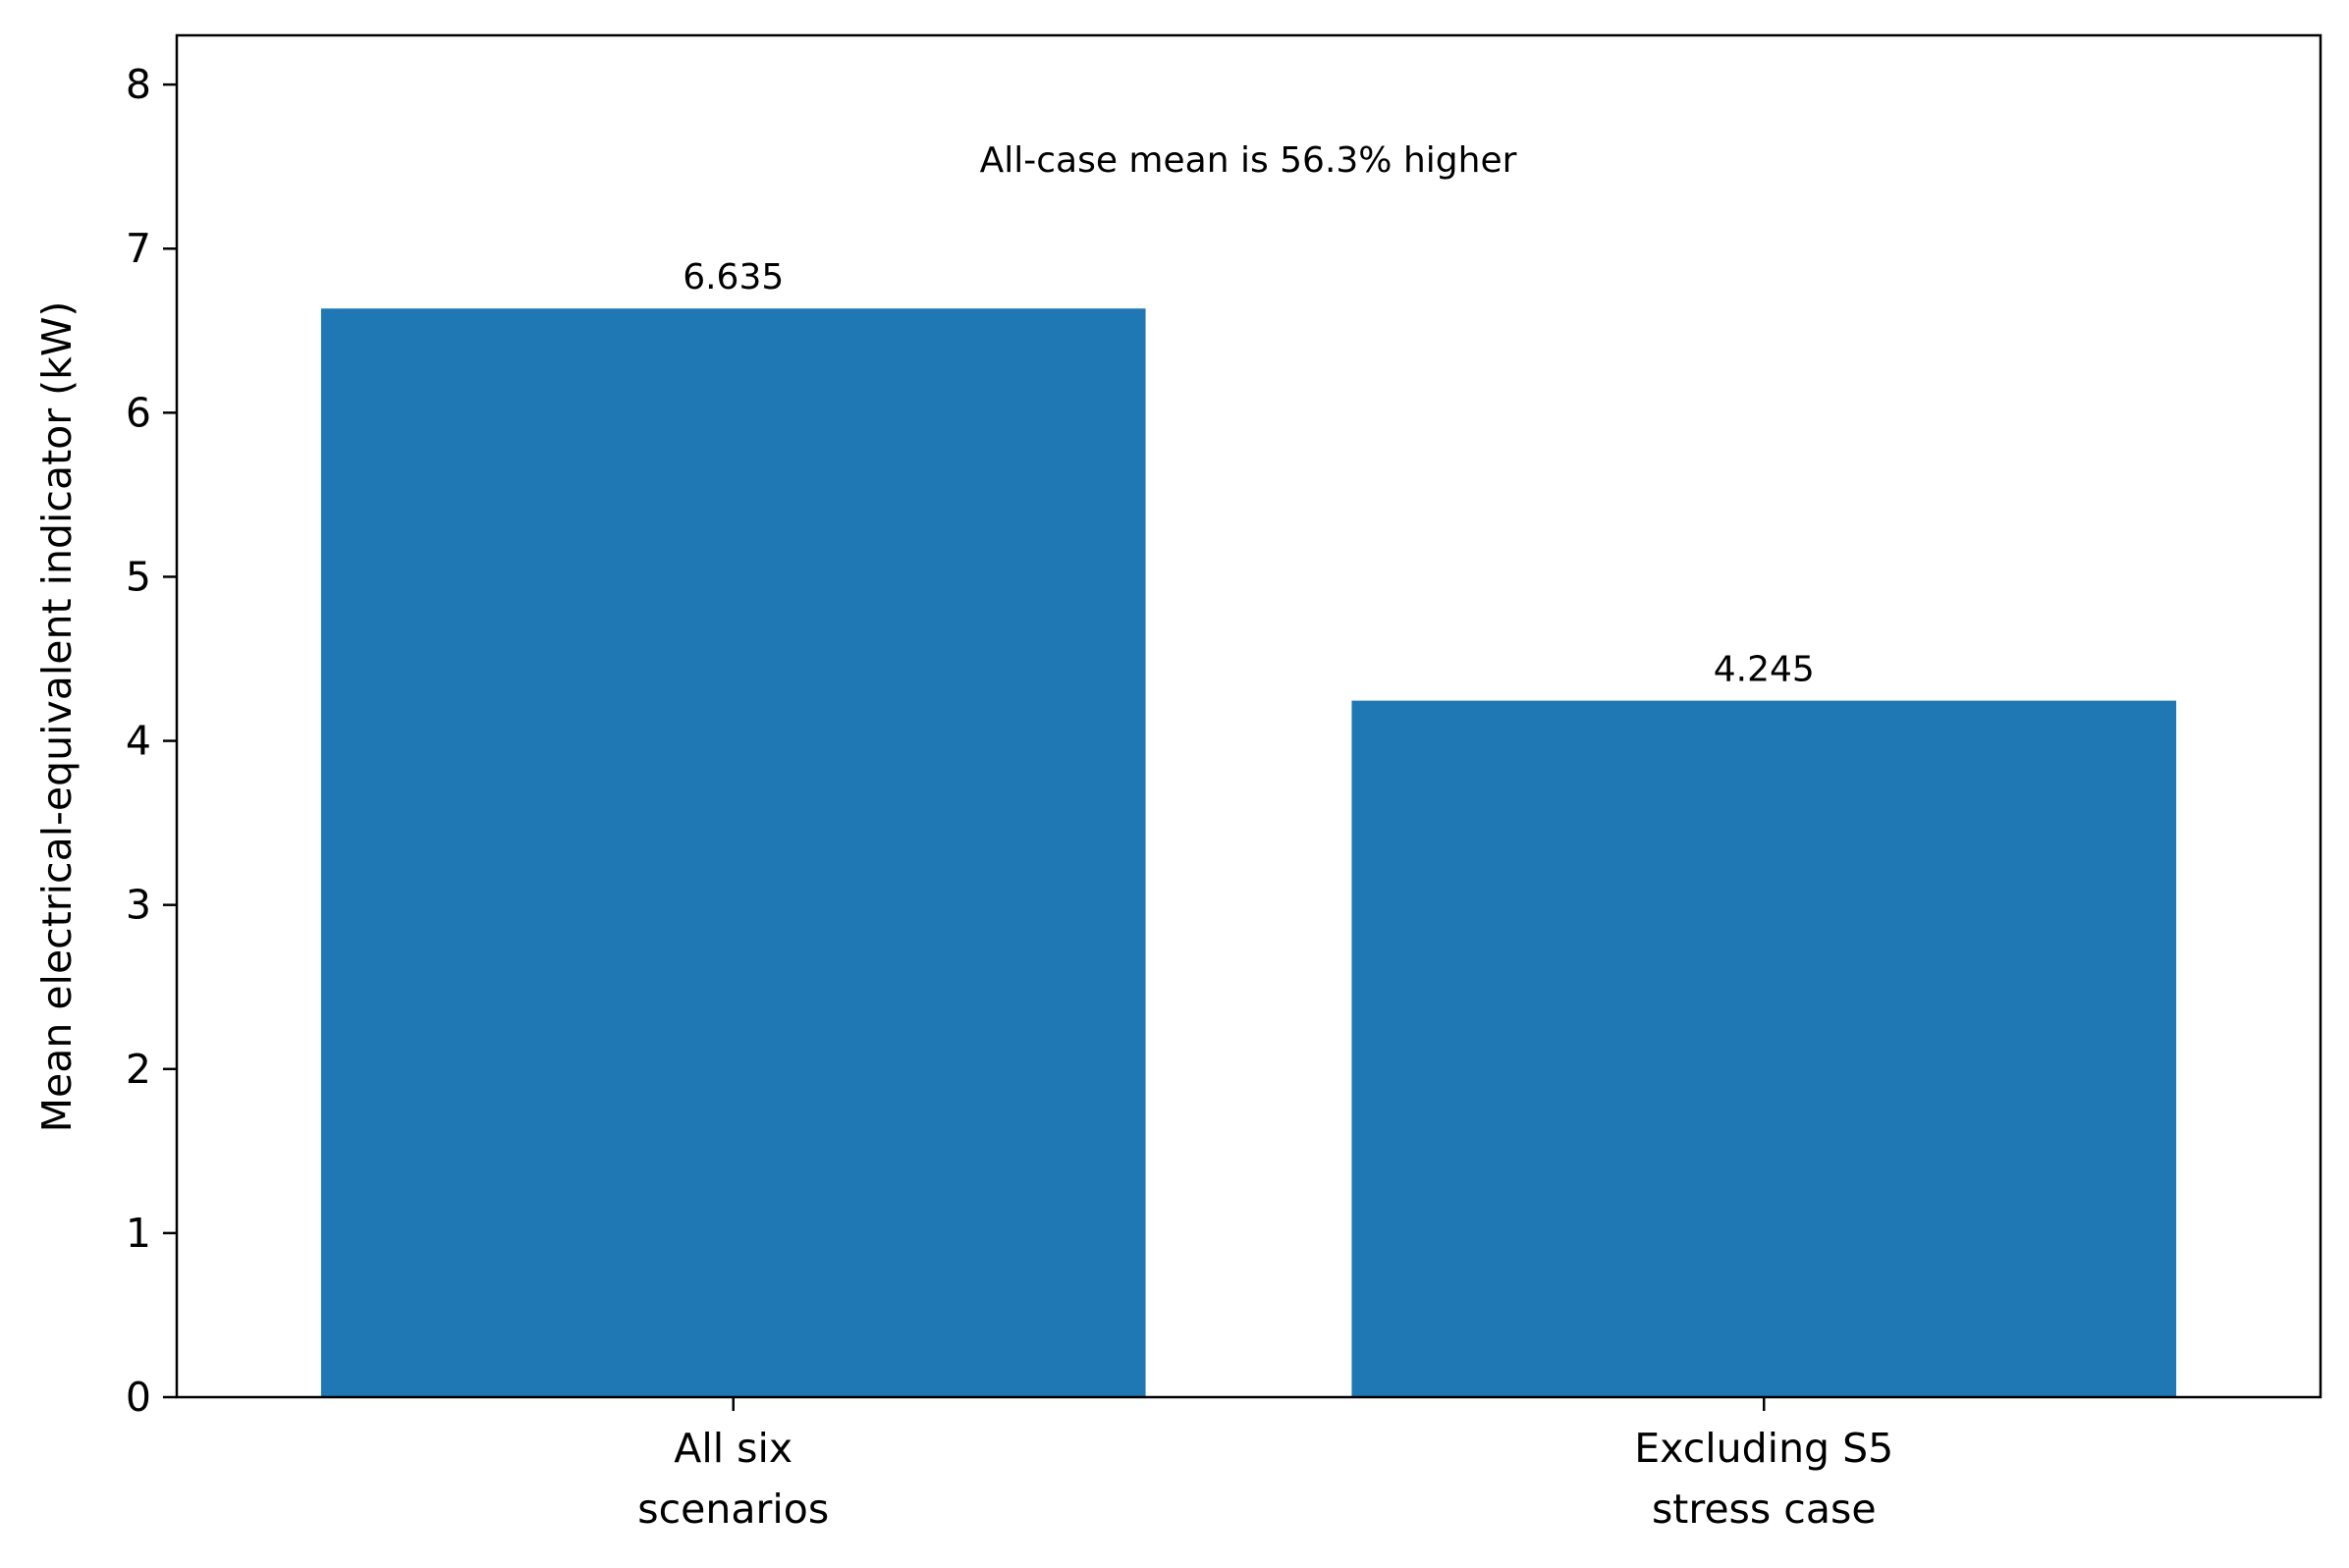 The image size is (2349, 1568). What do you see at coordinates (138, 905) in the screenshot?
I see `y-tick-label-3: 3` at bounding box center [138, 905].